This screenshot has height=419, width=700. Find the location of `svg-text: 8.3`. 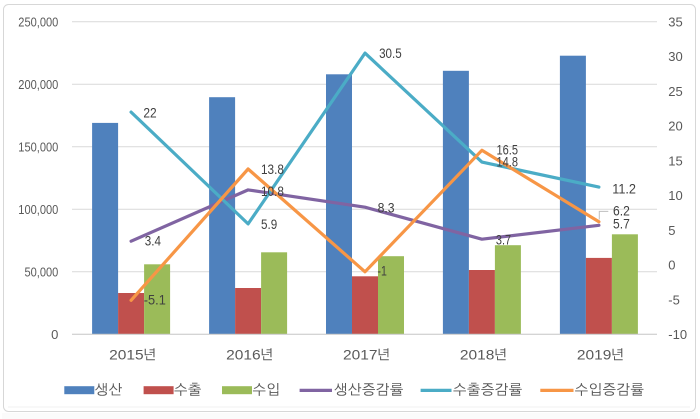

svg-text: 8.3 is located at coordinates (386, 207).